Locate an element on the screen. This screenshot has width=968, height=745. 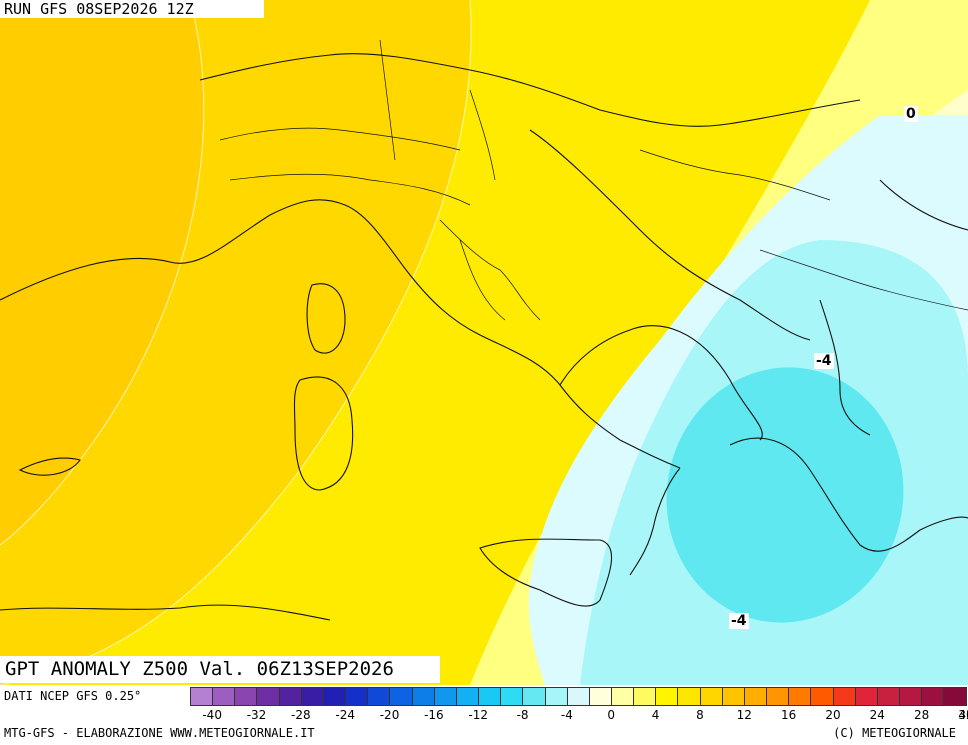
colorbar-tick-label: 40 is located at coordinates (963, 715).